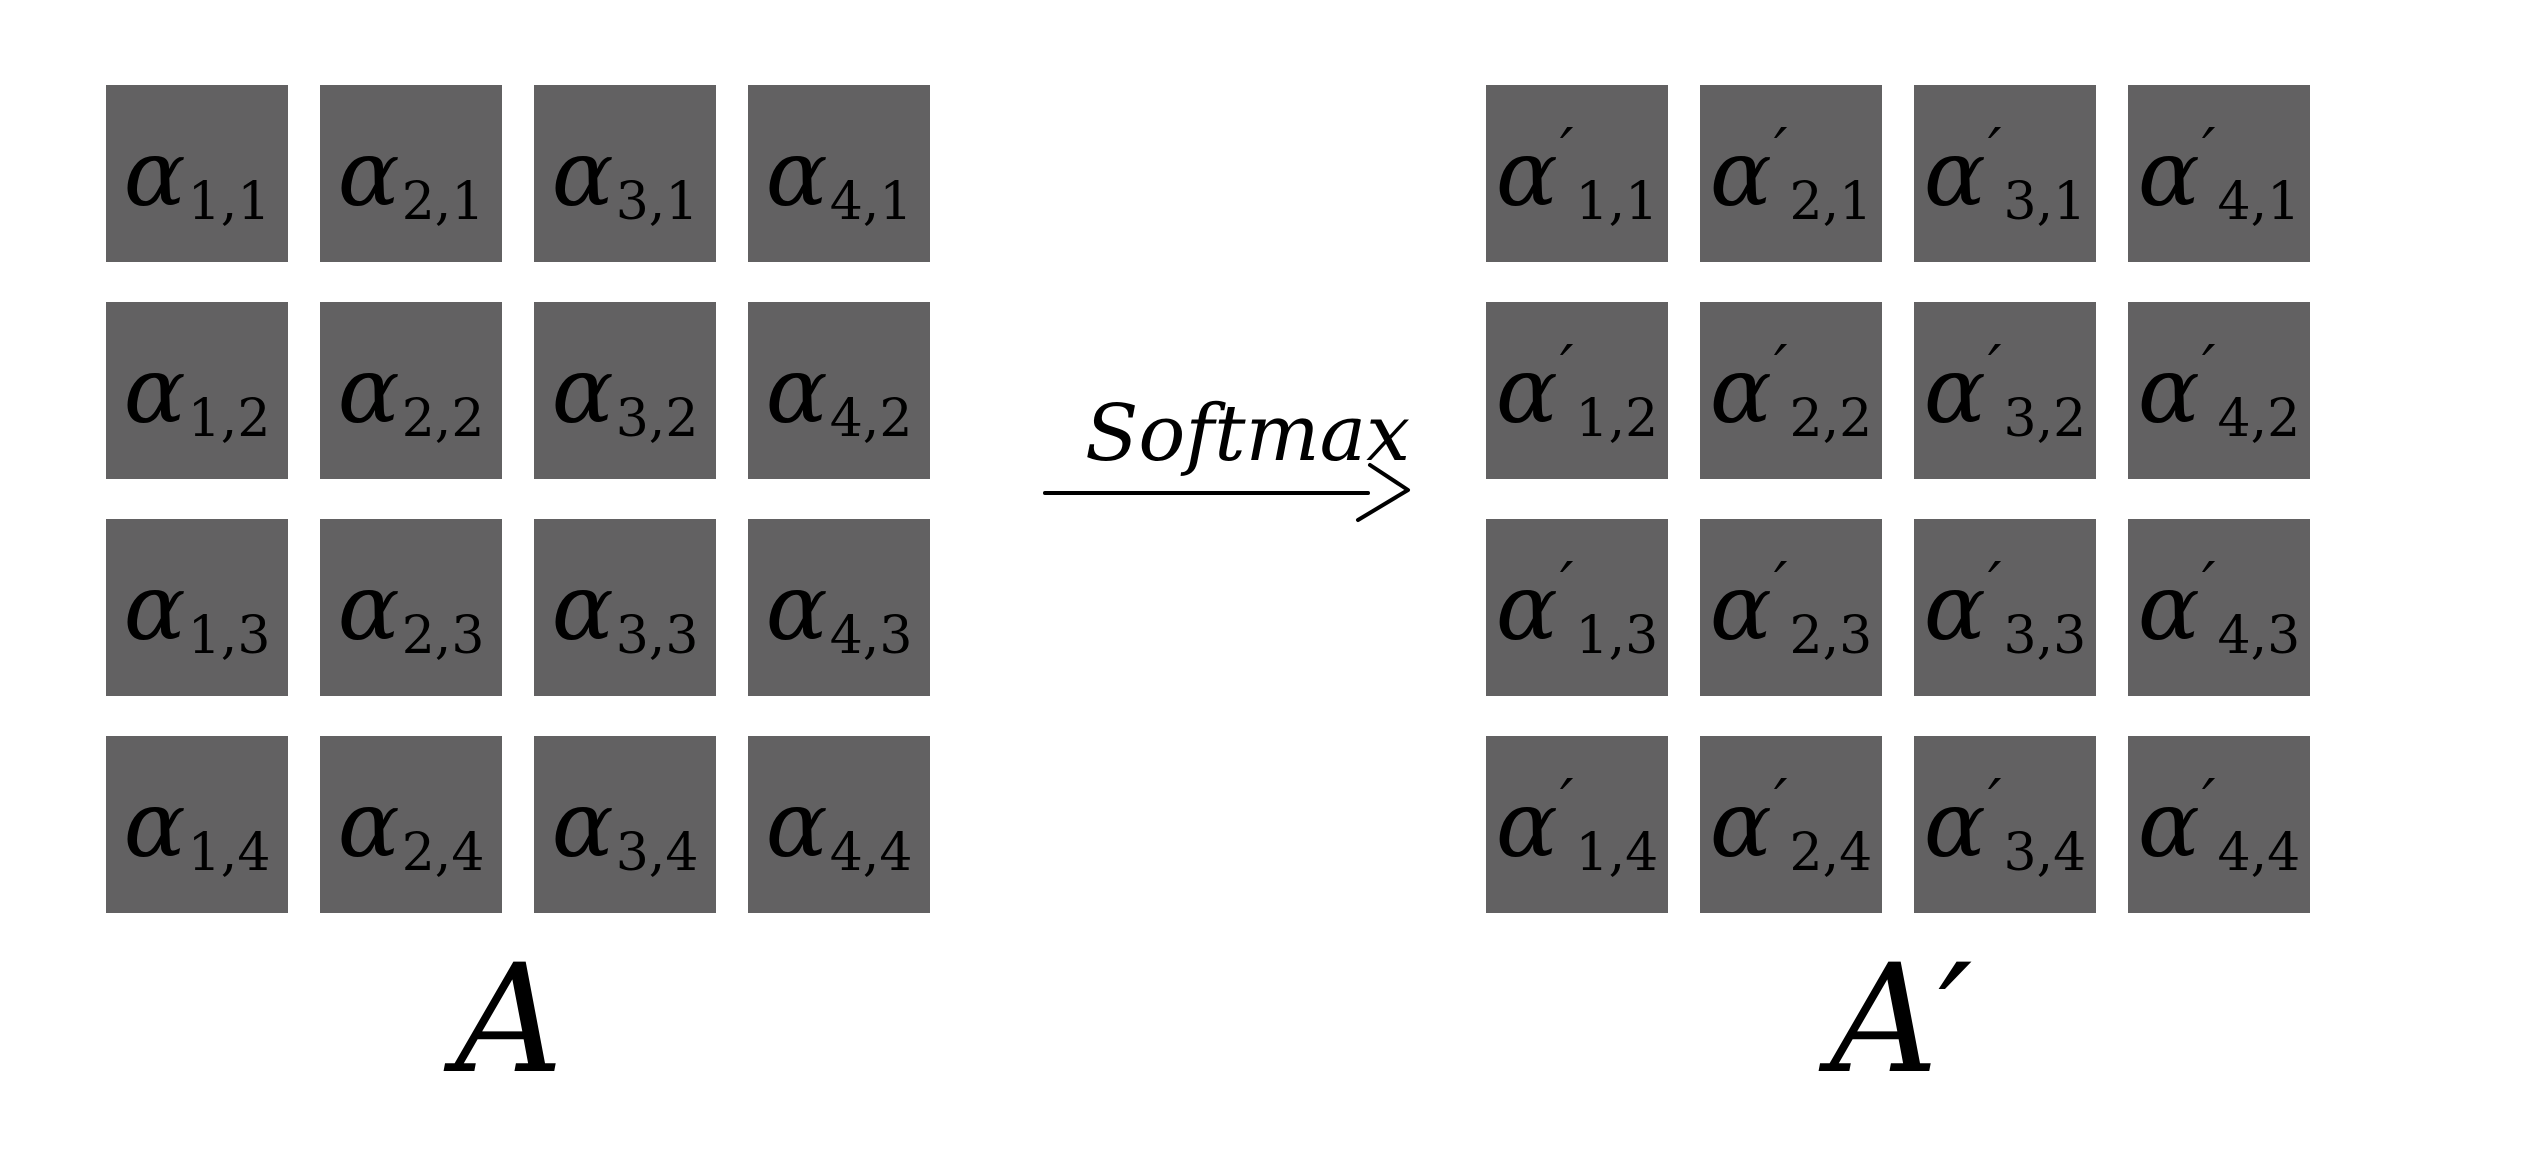  I want to click on cell-label: α ′ 3,1, so click(2005, 176).